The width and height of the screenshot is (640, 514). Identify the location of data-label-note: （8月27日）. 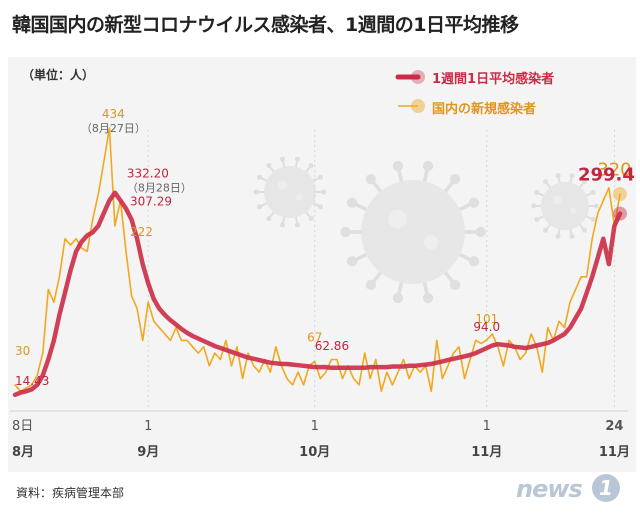
(113, 128).